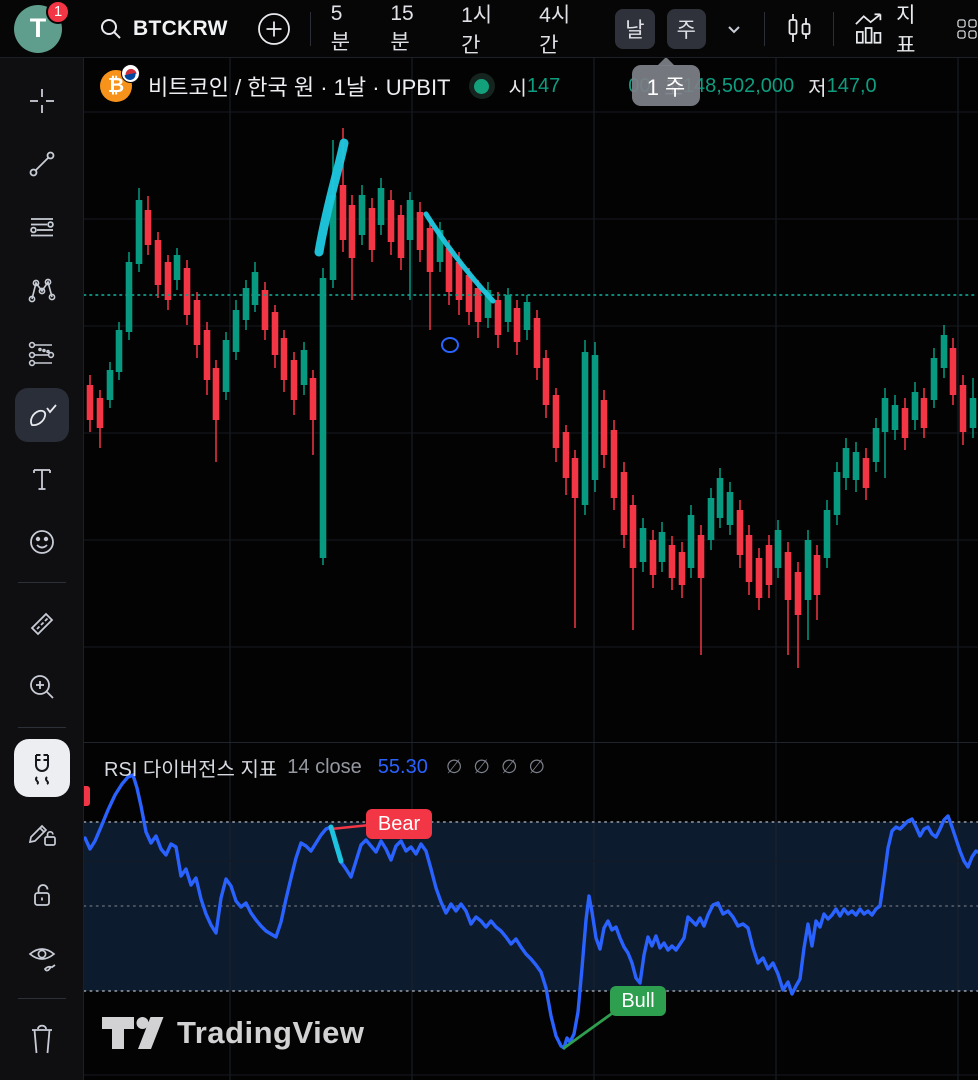 This screenshot has width=978, height=1080. I want to click on open-label: 시, so click(517, 88).